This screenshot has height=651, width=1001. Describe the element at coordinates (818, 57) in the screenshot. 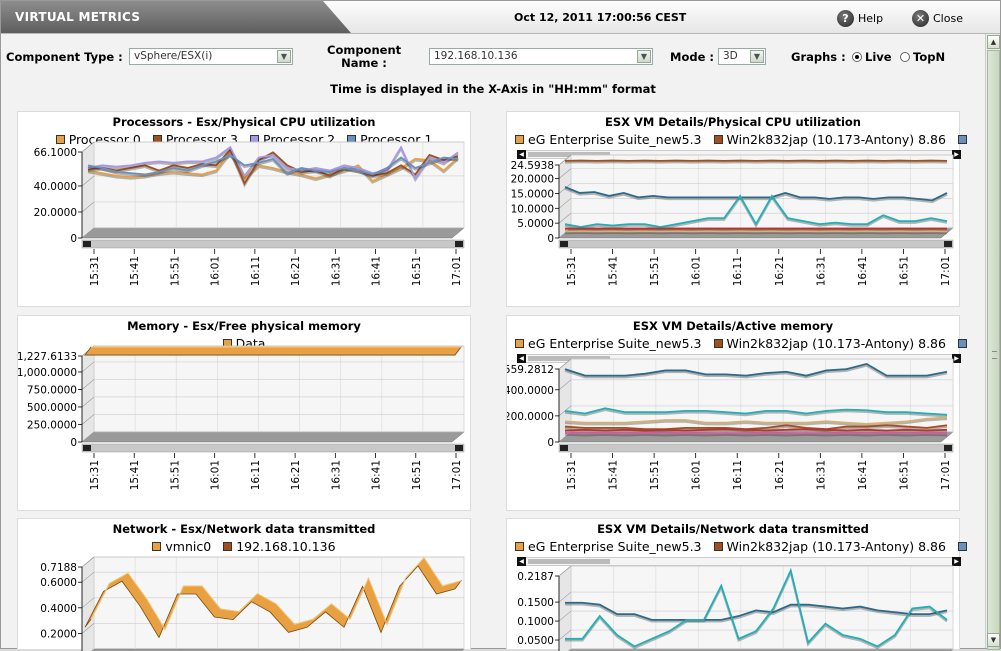

I see `graphs-label: Graphs :` at that location.